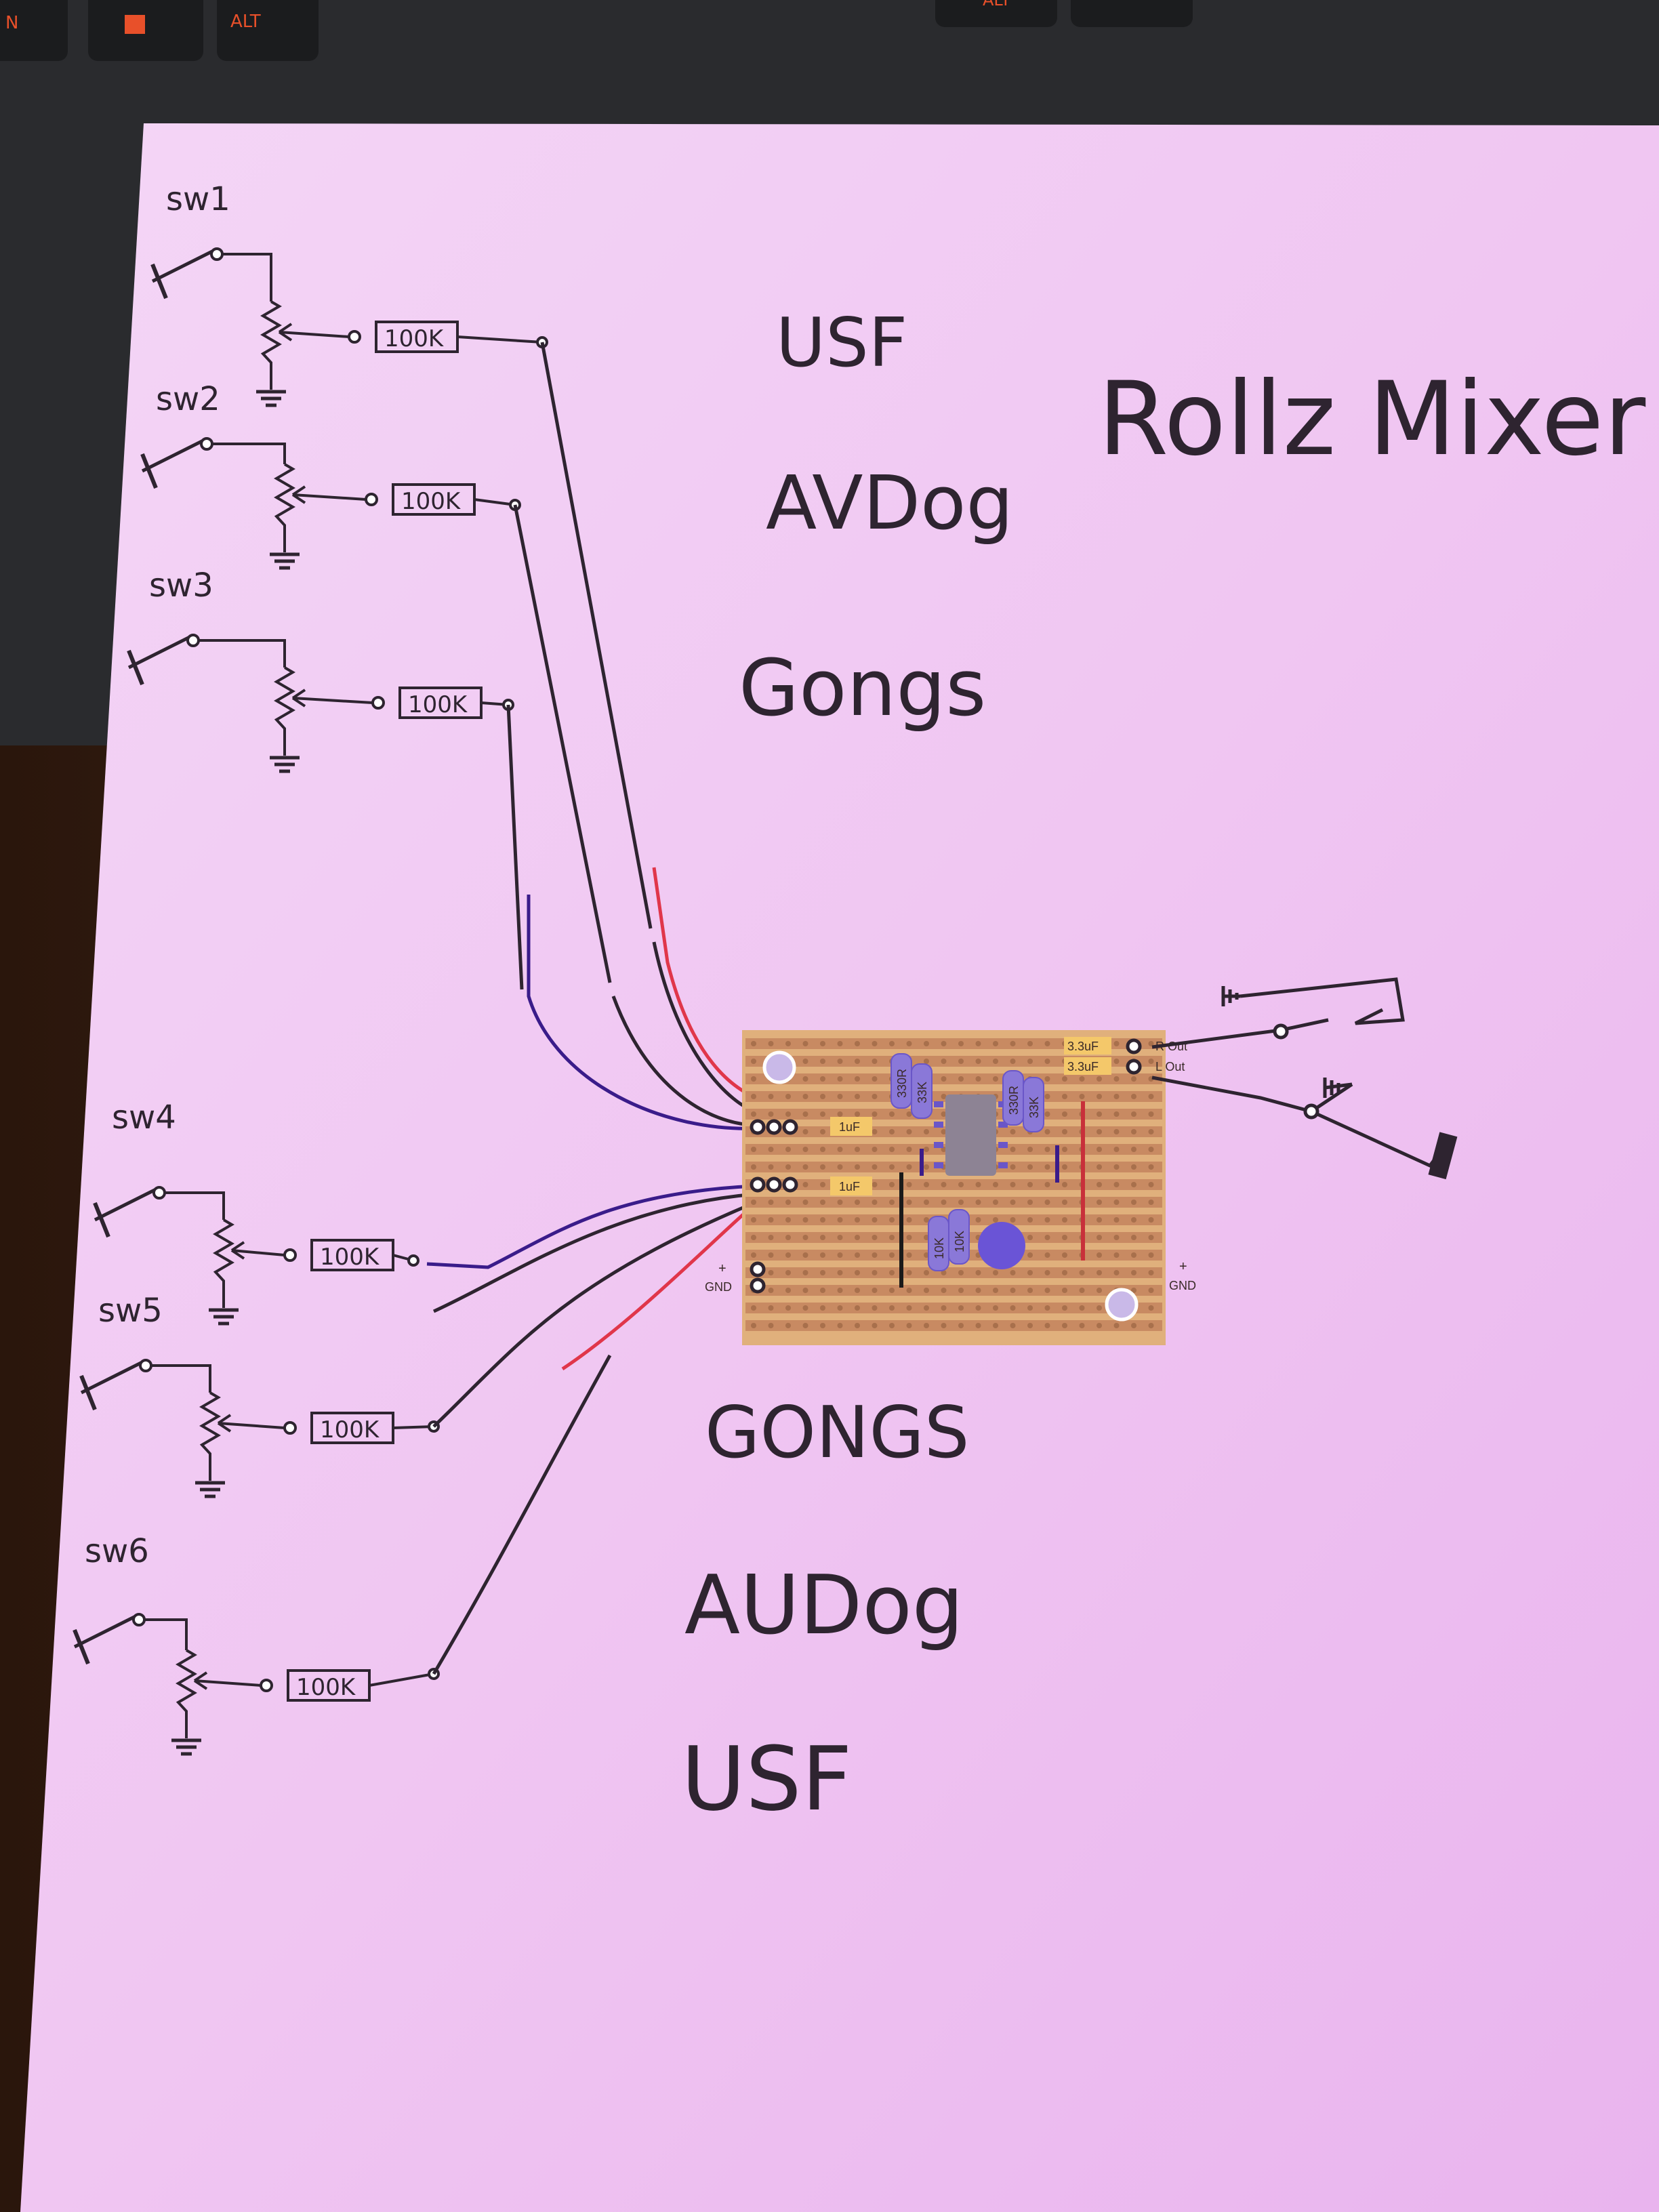 The width and height of the screenshot is (1659, 2212). Describe the element at coordinates (683, 1061) in the screenshot. I see `wire-top-black-b` at that location.